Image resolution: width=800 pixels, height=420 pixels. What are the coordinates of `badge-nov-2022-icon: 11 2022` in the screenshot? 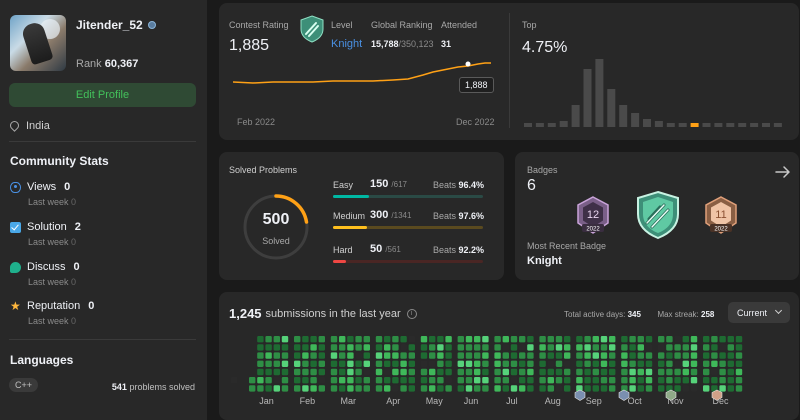 It's located at (721, 215).